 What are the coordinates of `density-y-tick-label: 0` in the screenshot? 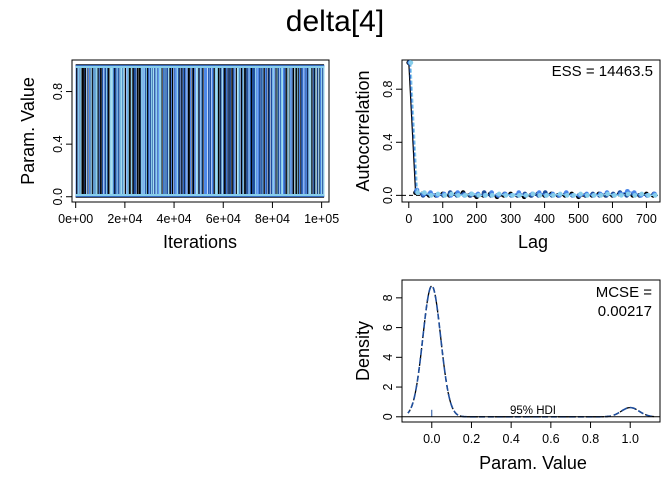 It's located at (388, 416).